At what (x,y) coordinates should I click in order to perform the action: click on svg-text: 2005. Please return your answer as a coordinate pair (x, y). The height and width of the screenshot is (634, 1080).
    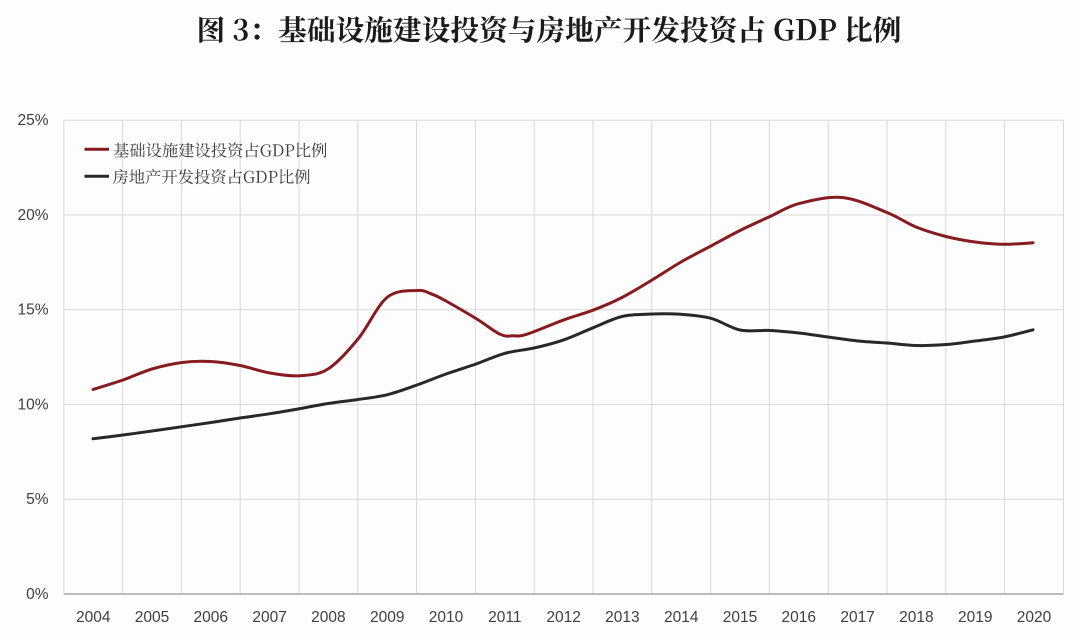
    Looking at the image, I should click on (152, 617).